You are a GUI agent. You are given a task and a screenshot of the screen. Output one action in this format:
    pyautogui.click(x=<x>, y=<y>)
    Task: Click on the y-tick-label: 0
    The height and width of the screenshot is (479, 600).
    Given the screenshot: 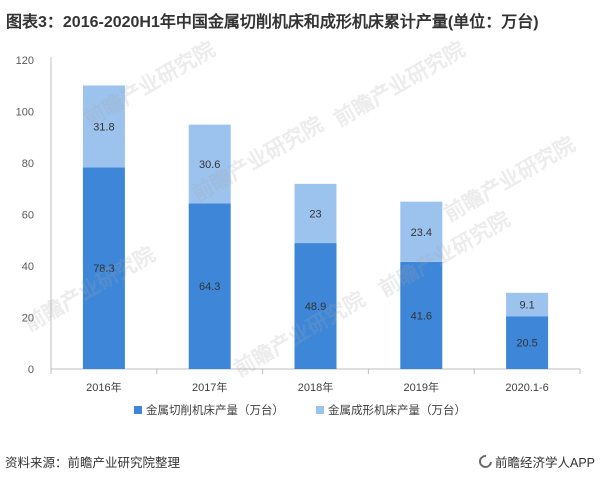 What is the action you would take?
    pyautogui.click(x=31, y=370)
    